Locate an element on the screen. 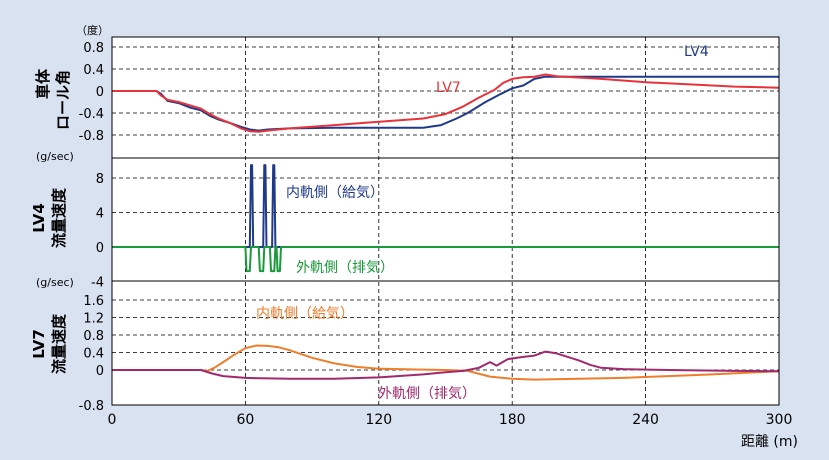 The image size is (829, 460). bottom-y-tick-label--0.8: -0.8 is located at coordinates (91, 406).